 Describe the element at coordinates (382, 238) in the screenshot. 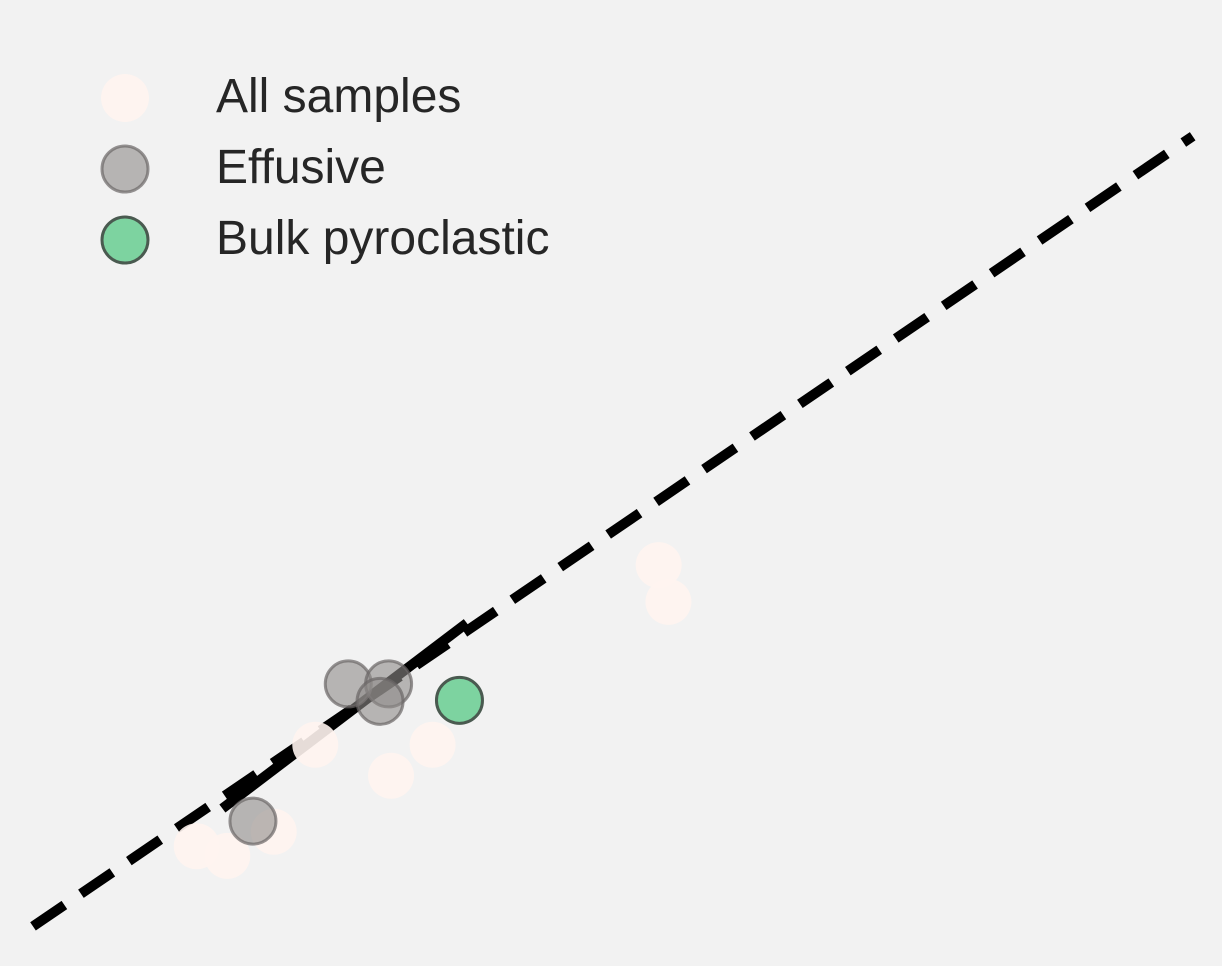

I see `legend-label-bulk-pyroclastic: Bulk pyroclastic` at that location.